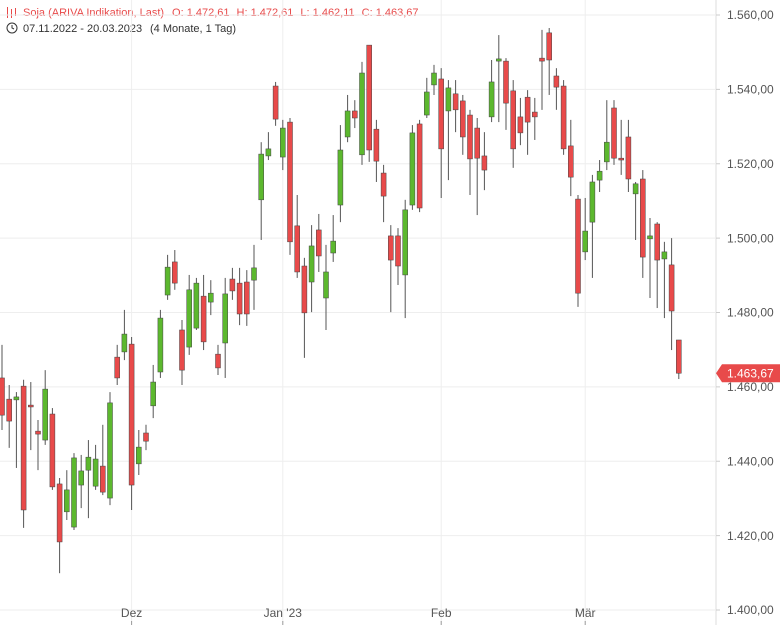 The width and height of the screenshot is (780, 625). Describe the element at coordinates (201, 13) in the screenshot. I see `header-value: O: 1.472,61` at that location.